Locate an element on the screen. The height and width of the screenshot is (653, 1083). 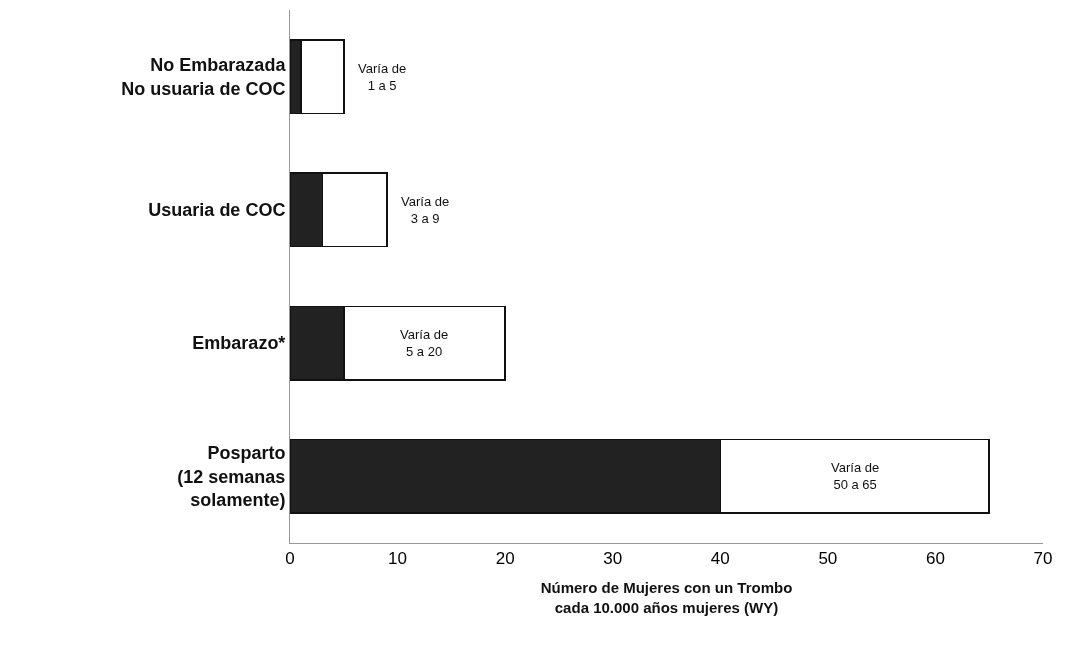
annotation: Varía de 1 a 5 is located at coordinates (382, 77).